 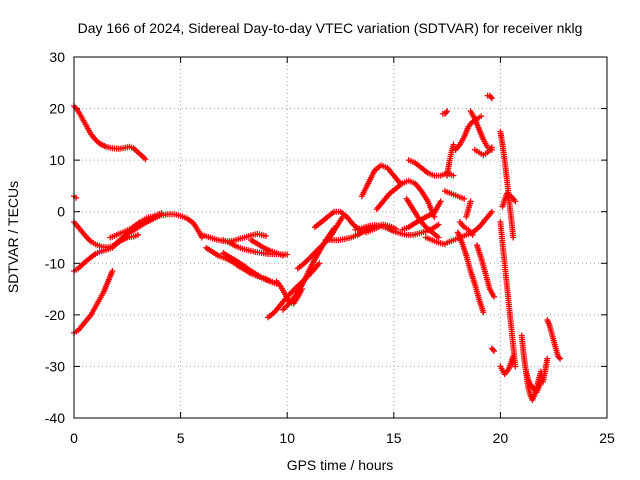 What do you see at coordinates (607, 438) in the screenshot?
I see `x-tick-label: 25` at bounding box center [607, 438].